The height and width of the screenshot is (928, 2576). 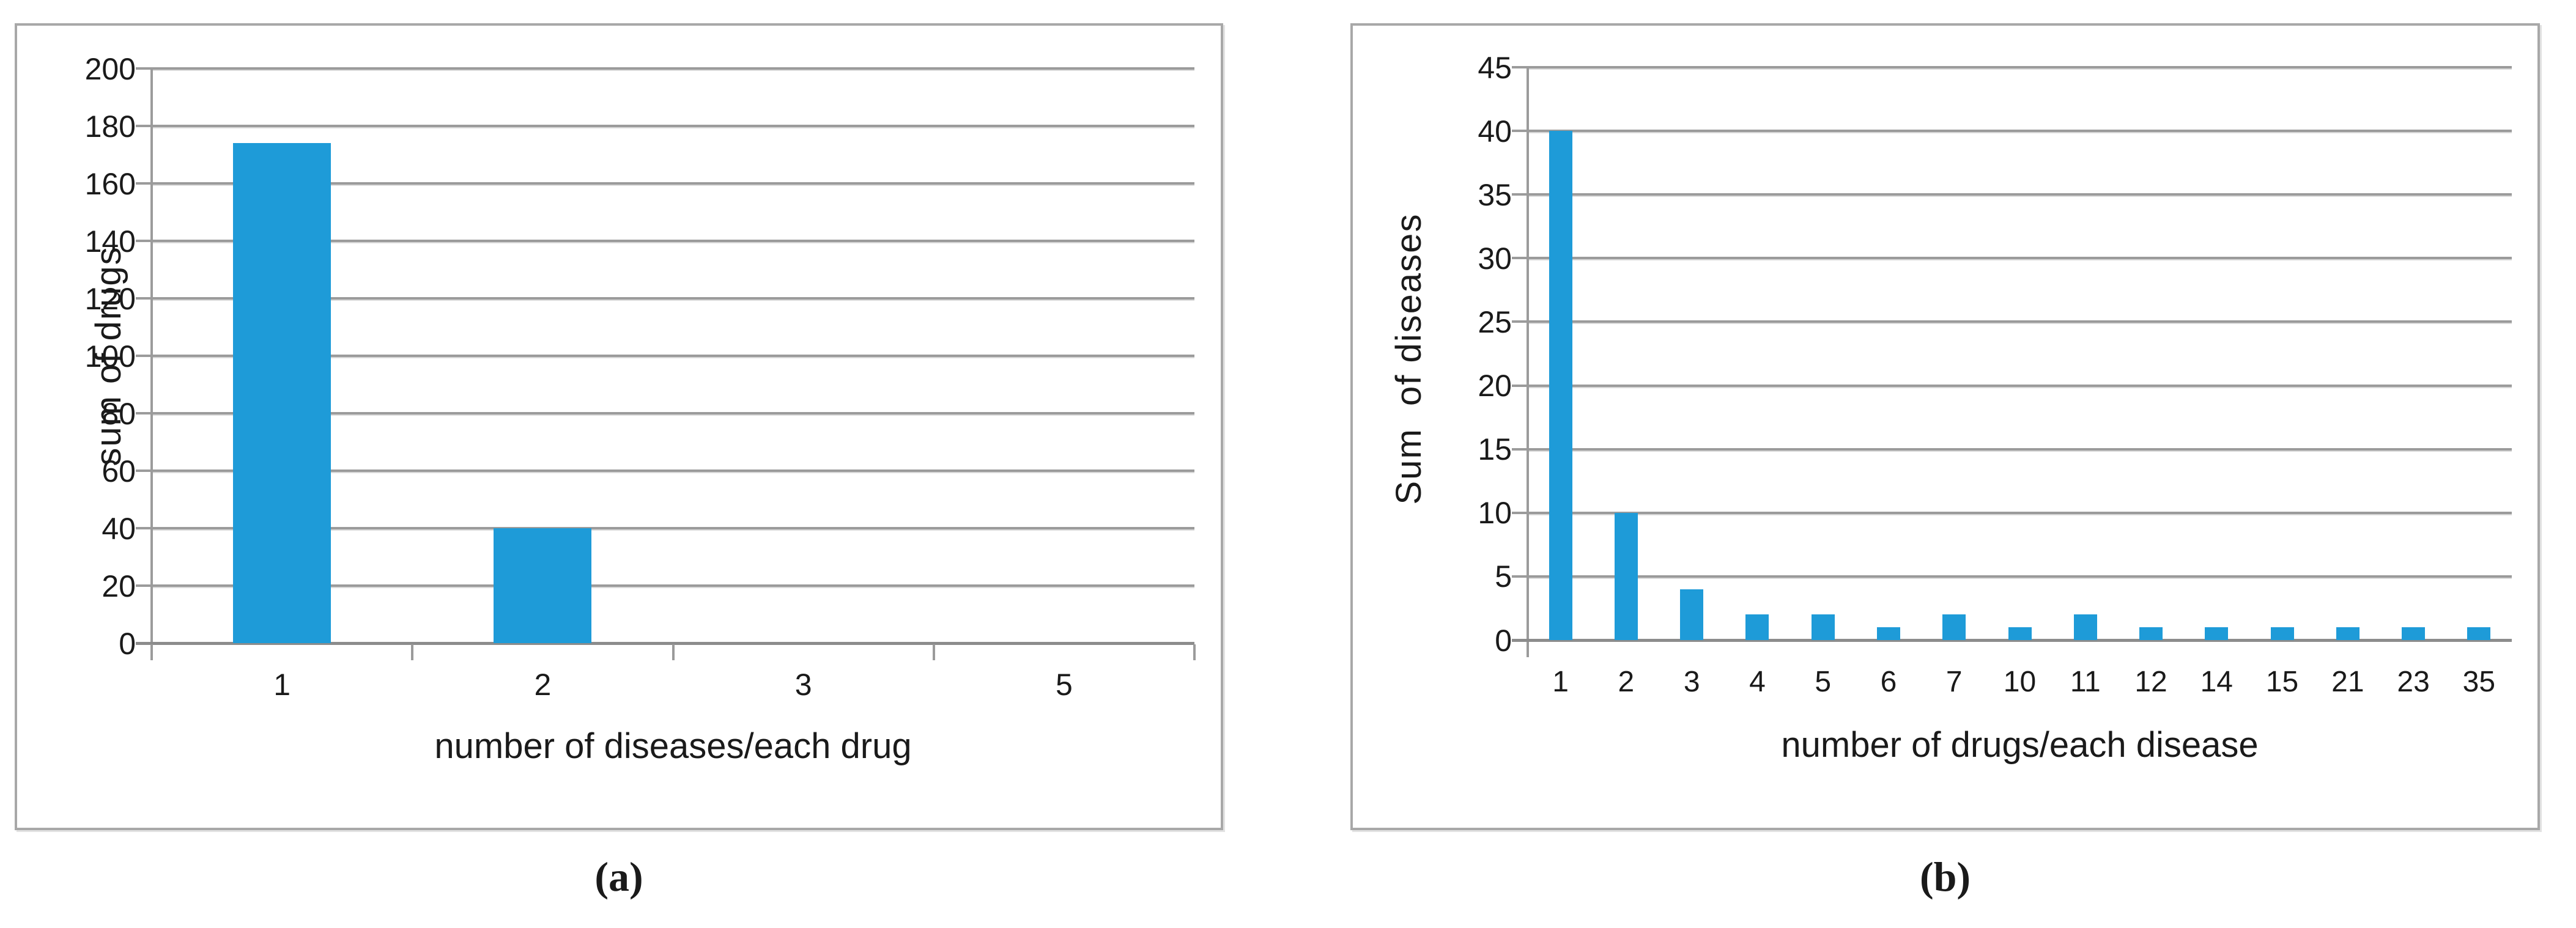 I want to click on figure-caption-b: (b), so click(x=1945, y=876).